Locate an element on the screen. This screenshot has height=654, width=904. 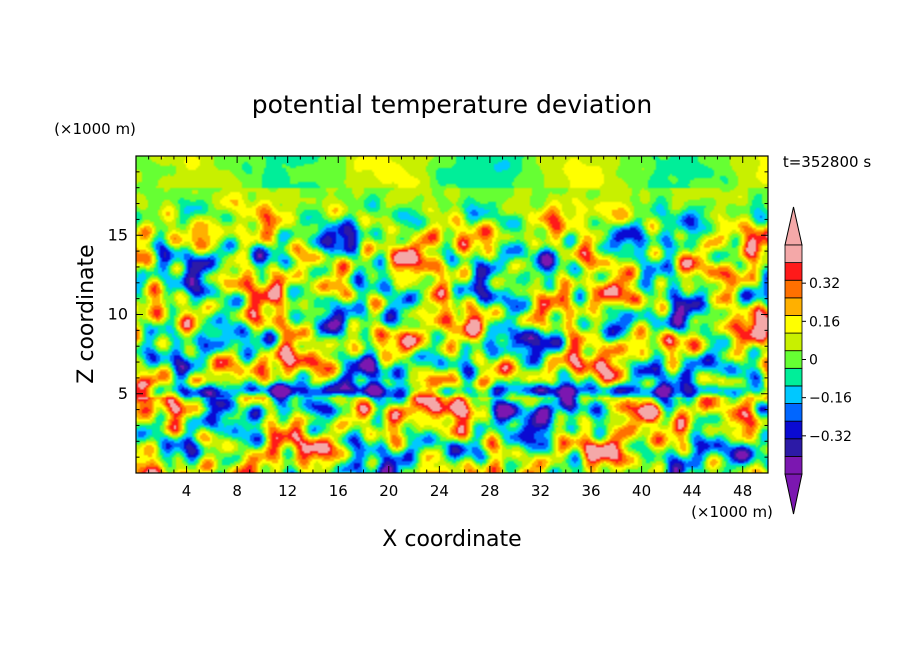
x-tick-label: 24 is located at coordinates (439, 491).